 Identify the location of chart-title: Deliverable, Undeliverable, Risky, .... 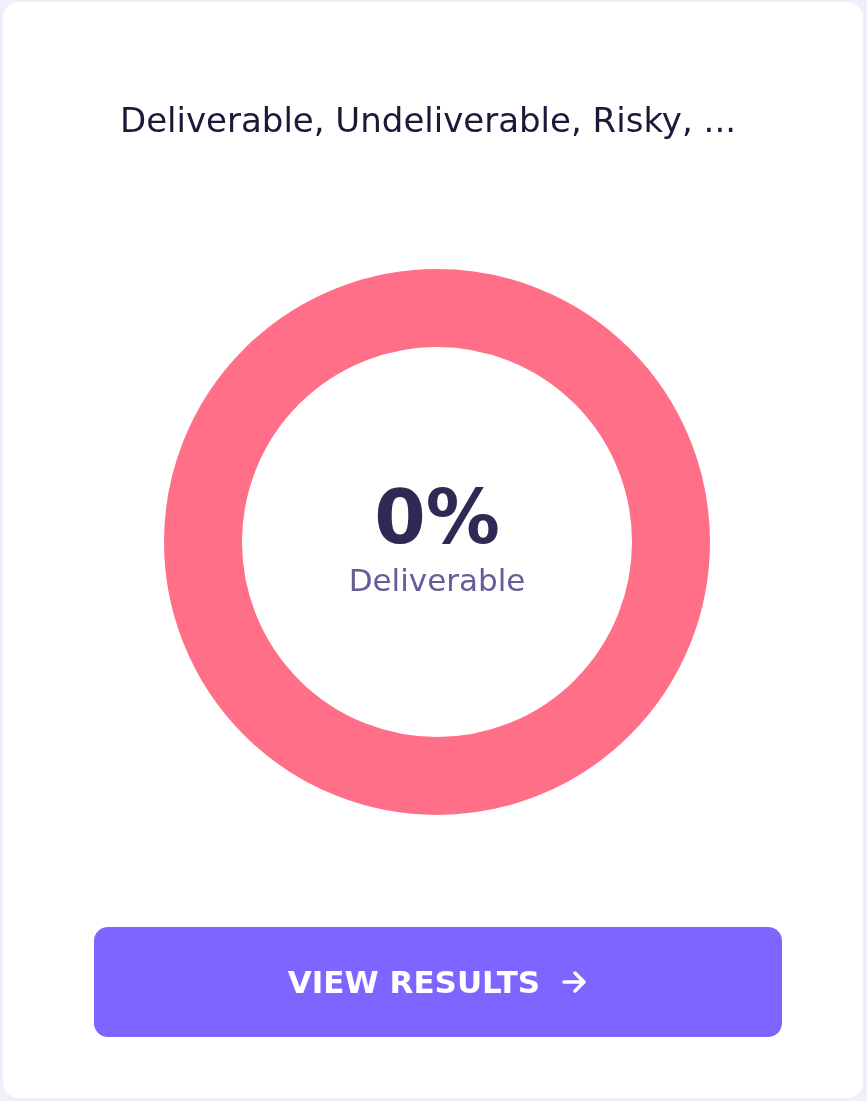
(428, 120).